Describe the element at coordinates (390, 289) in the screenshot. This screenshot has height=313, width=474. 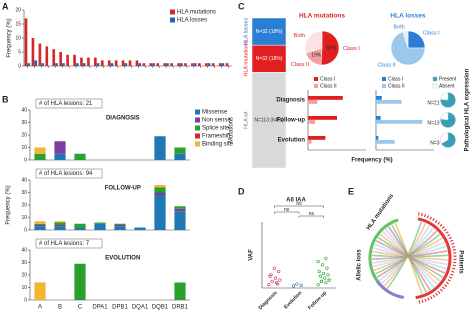
I see `ring-arc` at that location.